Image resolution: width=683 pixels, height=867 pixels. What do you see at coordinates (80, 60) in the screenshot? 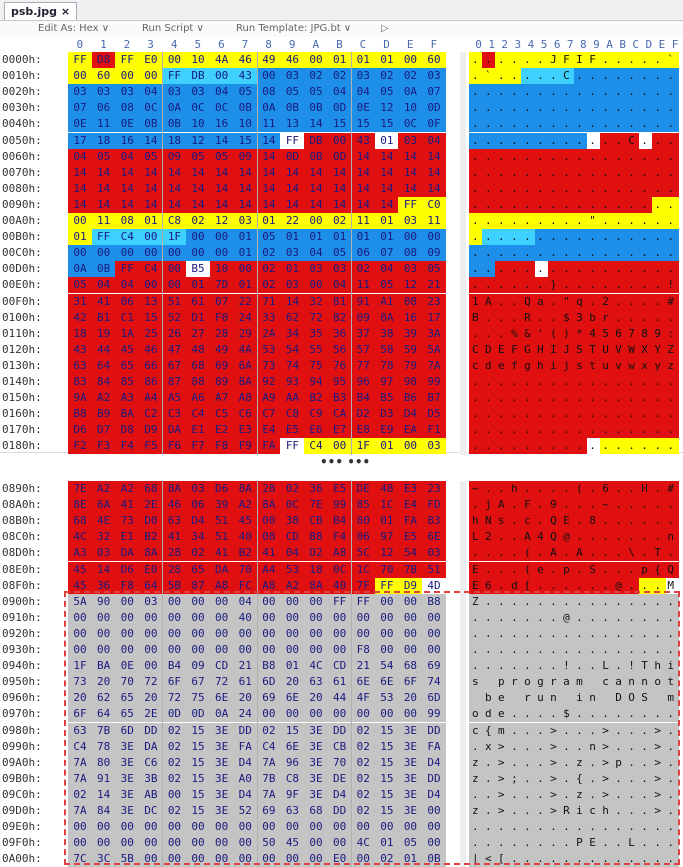
I see `hex-byte: FF` at bounding box center [80, 60].